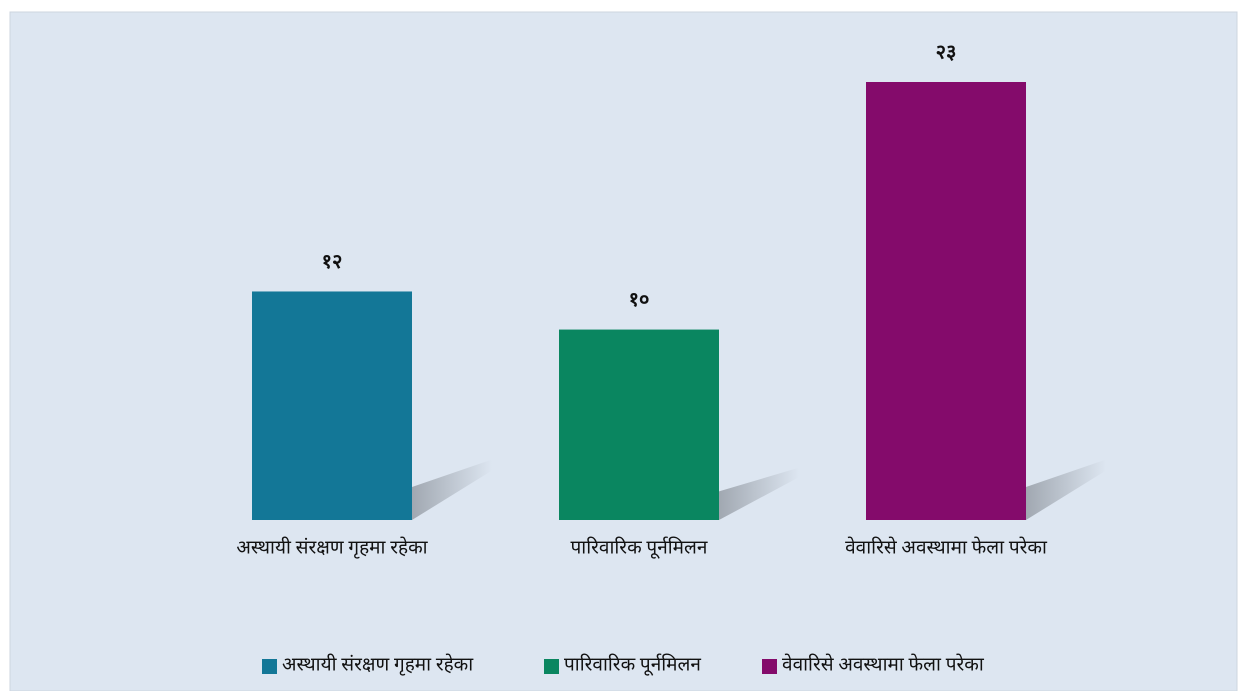 Image resolution: width=1239 pixels, height=691 pixels. What do you see at coordinates (332, 547) in the screenshot?
I see `x-tick-label: अस्थायी संरक्षण गृहमा रहेका` at bounding box center [332, 547].